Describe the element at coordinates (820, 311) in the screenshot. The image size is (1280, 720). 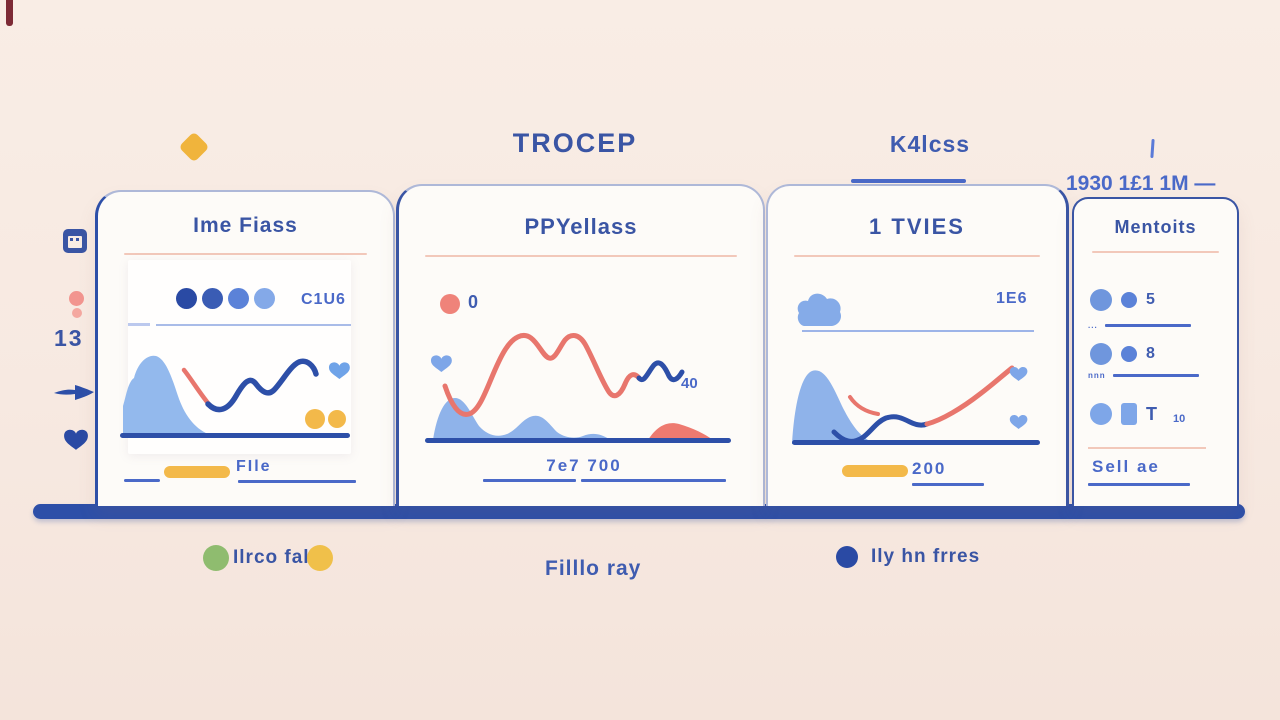
I see `cloud-icon` at that location.